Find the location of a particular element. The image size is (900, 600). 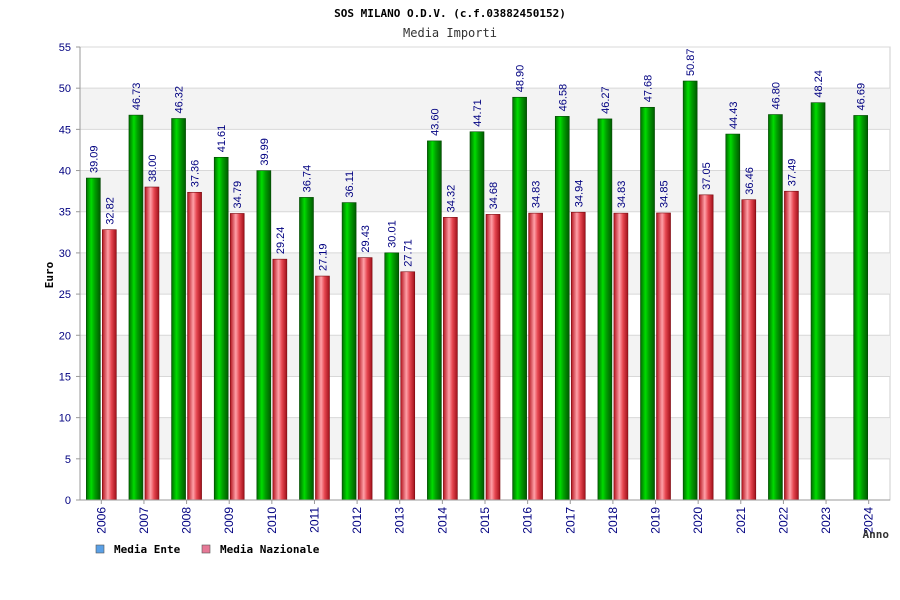

y-tick-label: 15 is located at coordinates (65, 377).